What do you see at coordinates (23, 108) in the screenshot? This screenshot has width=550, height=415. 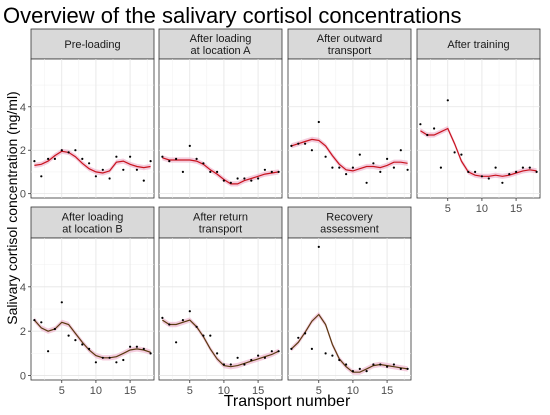 I see `y-tick-label: 4` at bounding box center [23, 108].